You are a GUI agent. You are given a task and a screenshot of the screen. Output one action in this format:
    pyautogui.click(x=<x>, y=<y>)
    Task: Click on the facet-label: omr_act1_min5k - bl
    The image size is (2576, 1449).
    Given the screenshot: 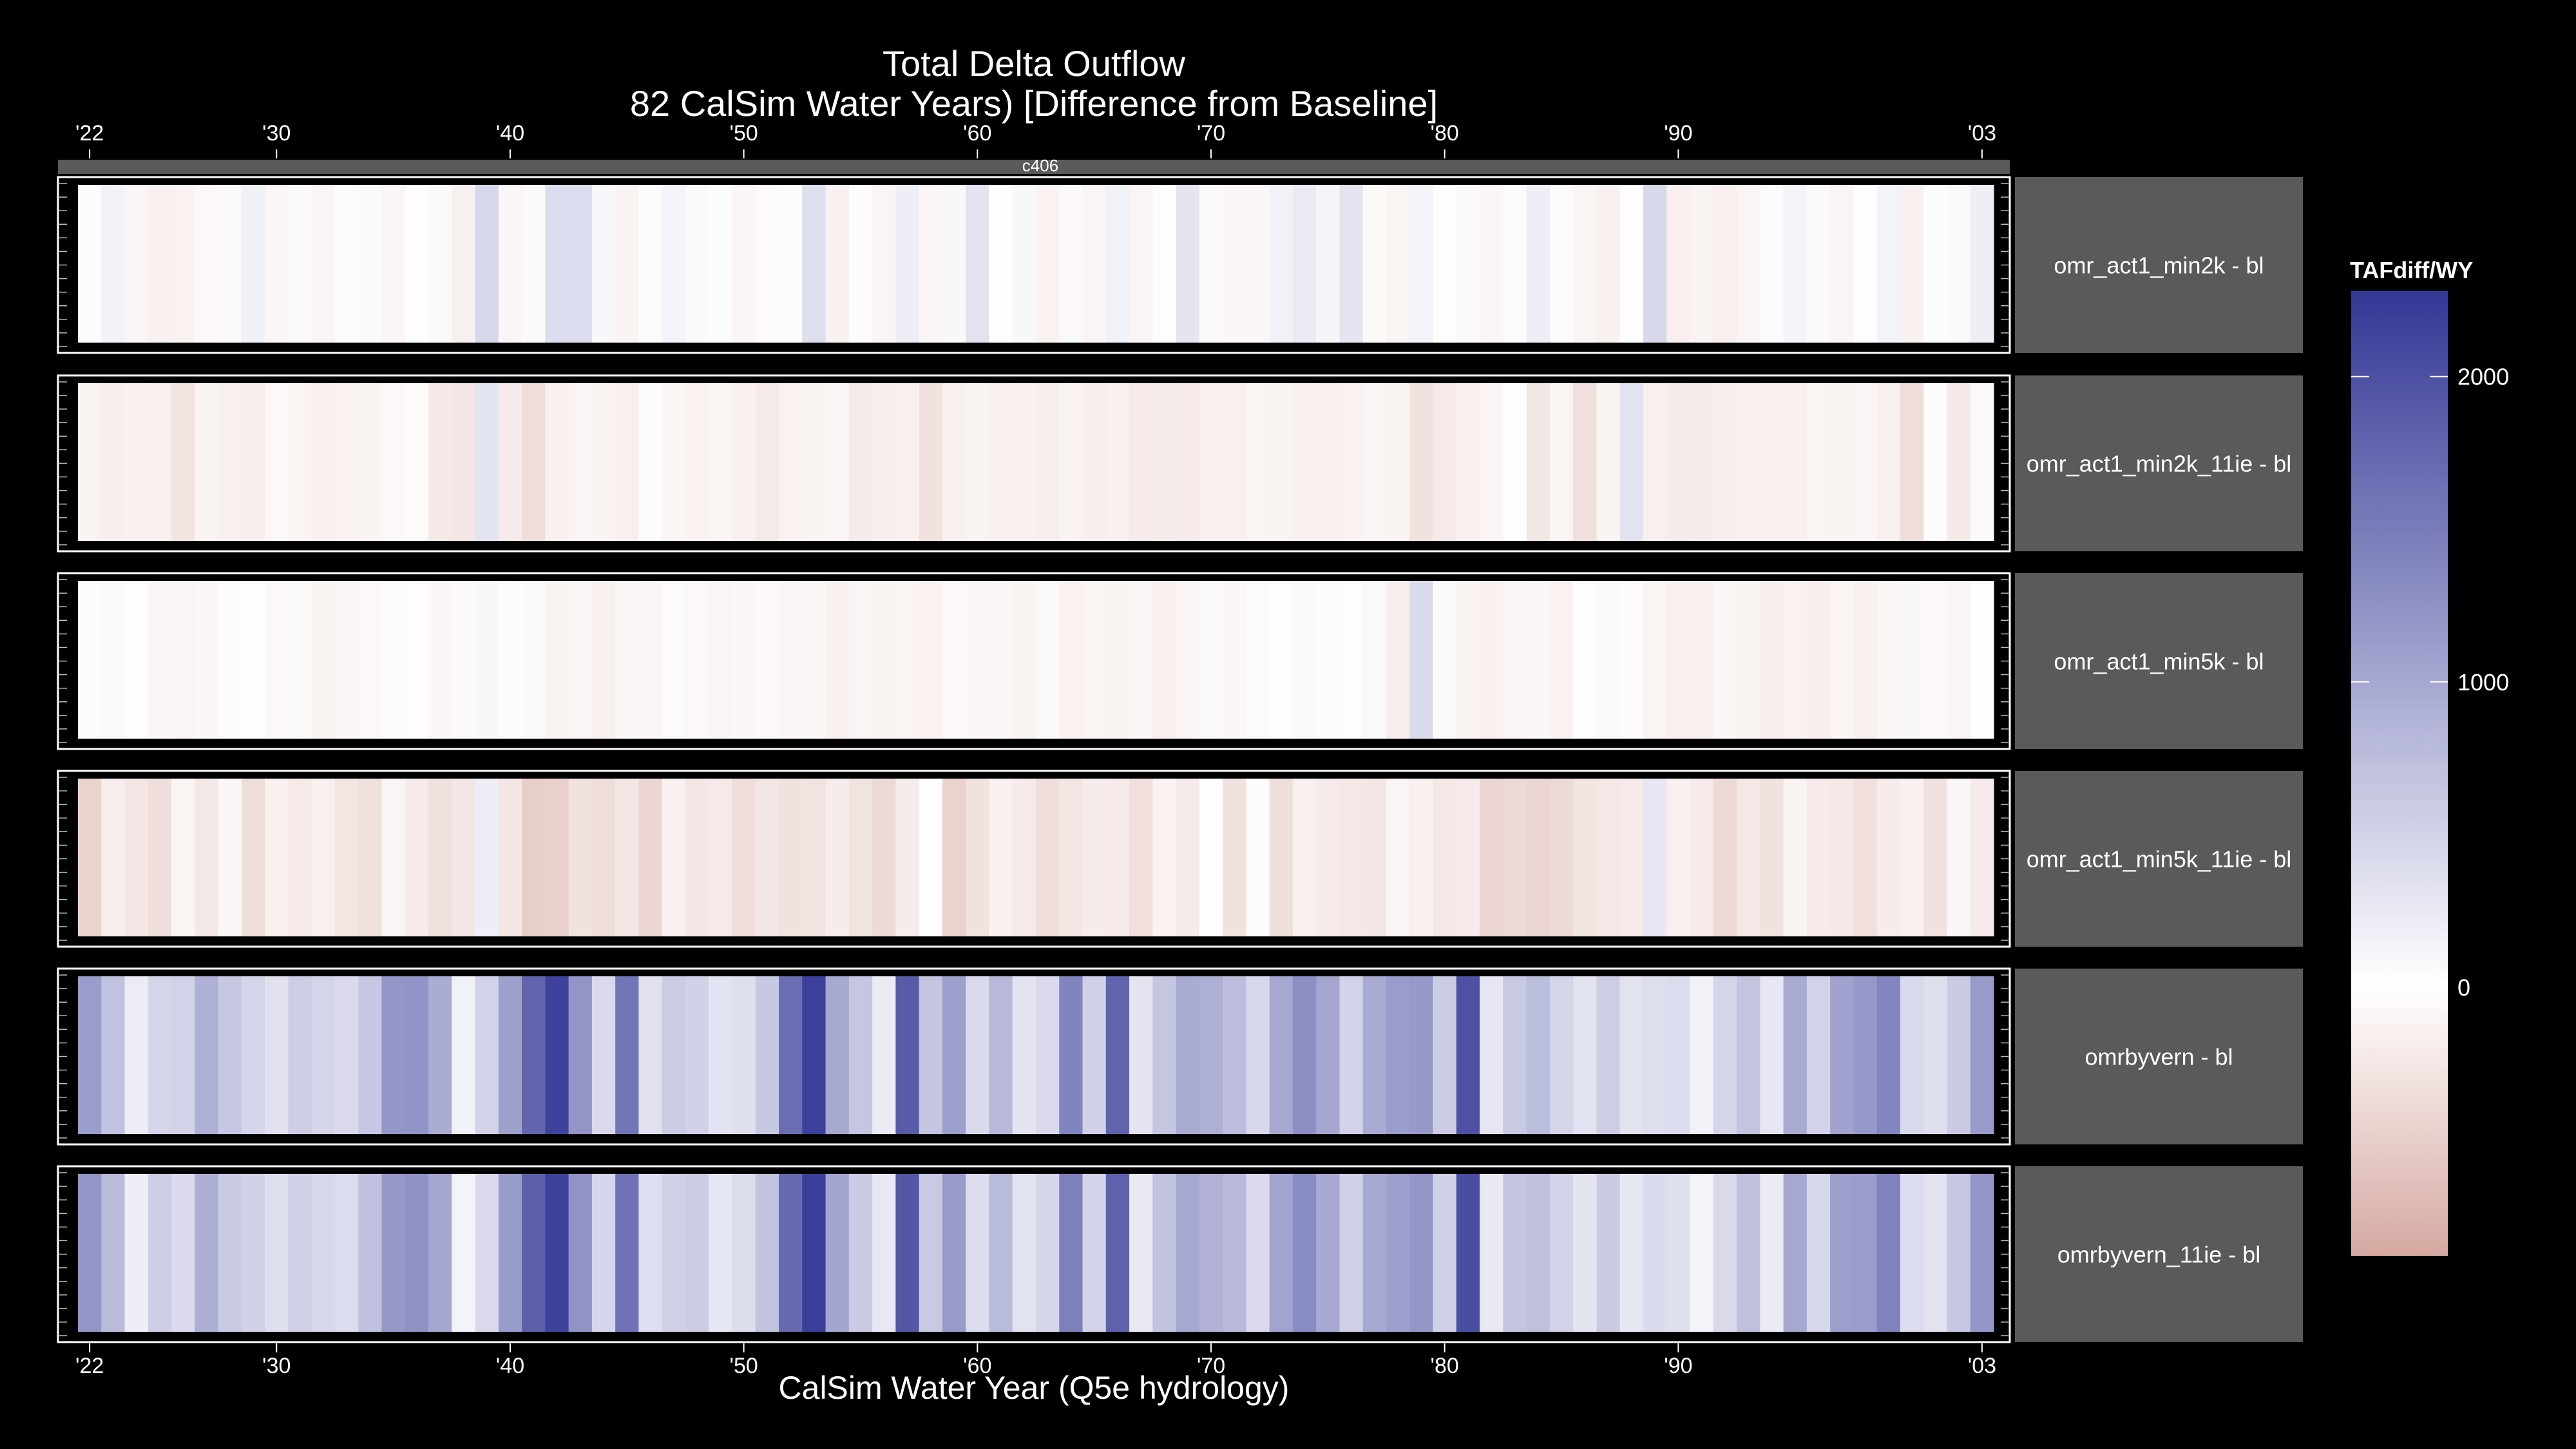 What is the action you would take?
    pyautogui.click(x=2159, y=662)
    